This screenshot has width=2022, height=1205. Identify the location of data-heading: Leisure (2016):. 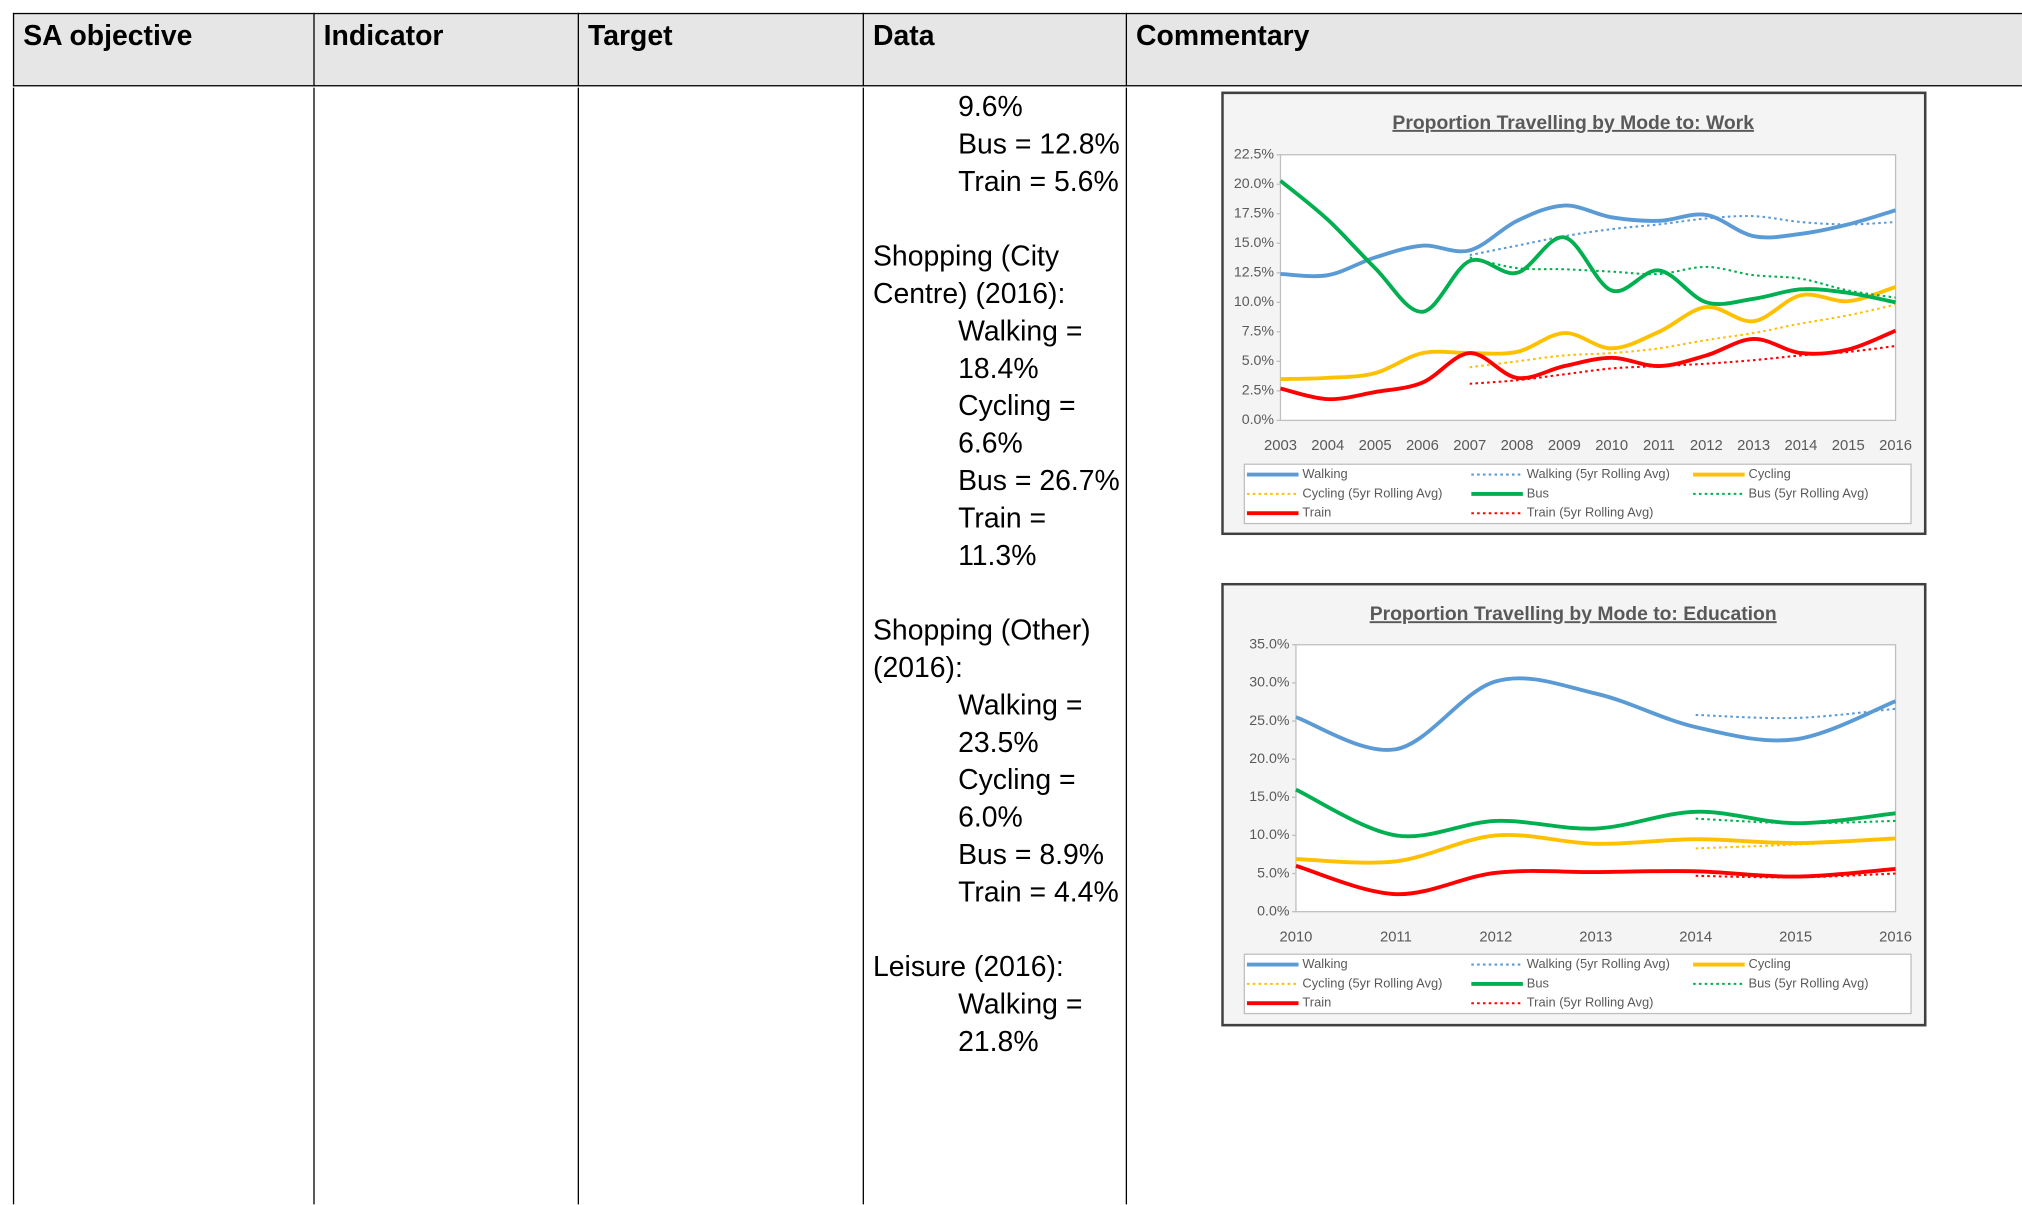
(968, 966).